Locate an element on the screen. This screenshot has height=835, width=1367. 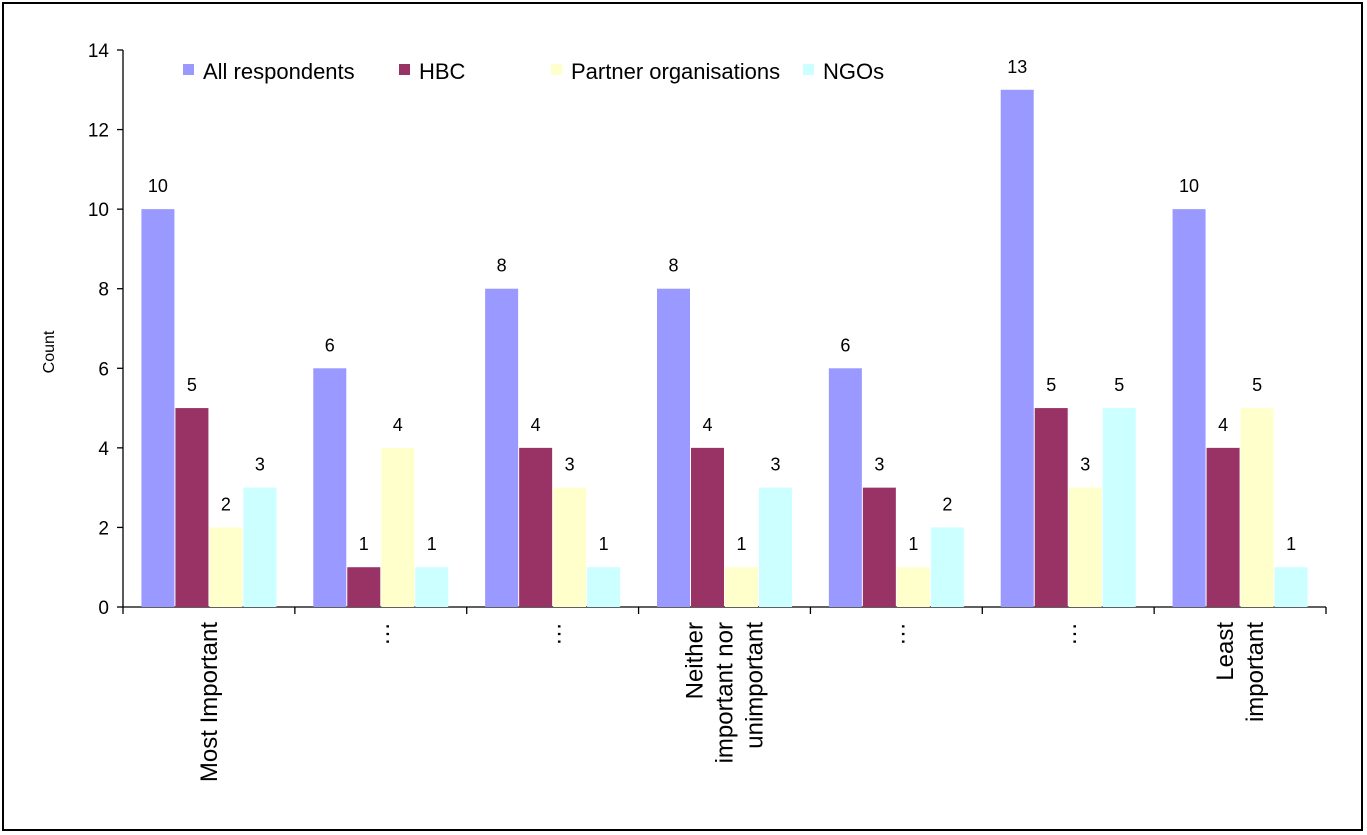
legend-label: NGOs is located at coordinates (853, 71).